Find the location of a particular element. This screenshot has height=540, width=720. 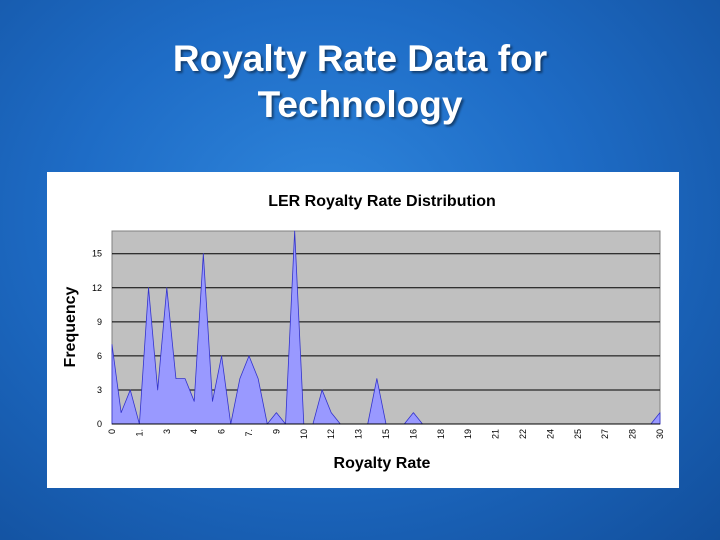

y-tick-label: 9 is located at coordinates (99, 322).